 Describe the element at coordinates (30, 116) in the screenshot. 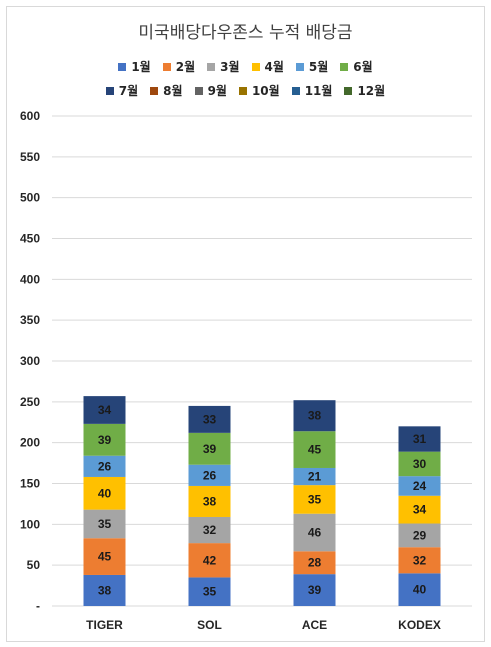

I see `y-tick-label: 600` at that location.